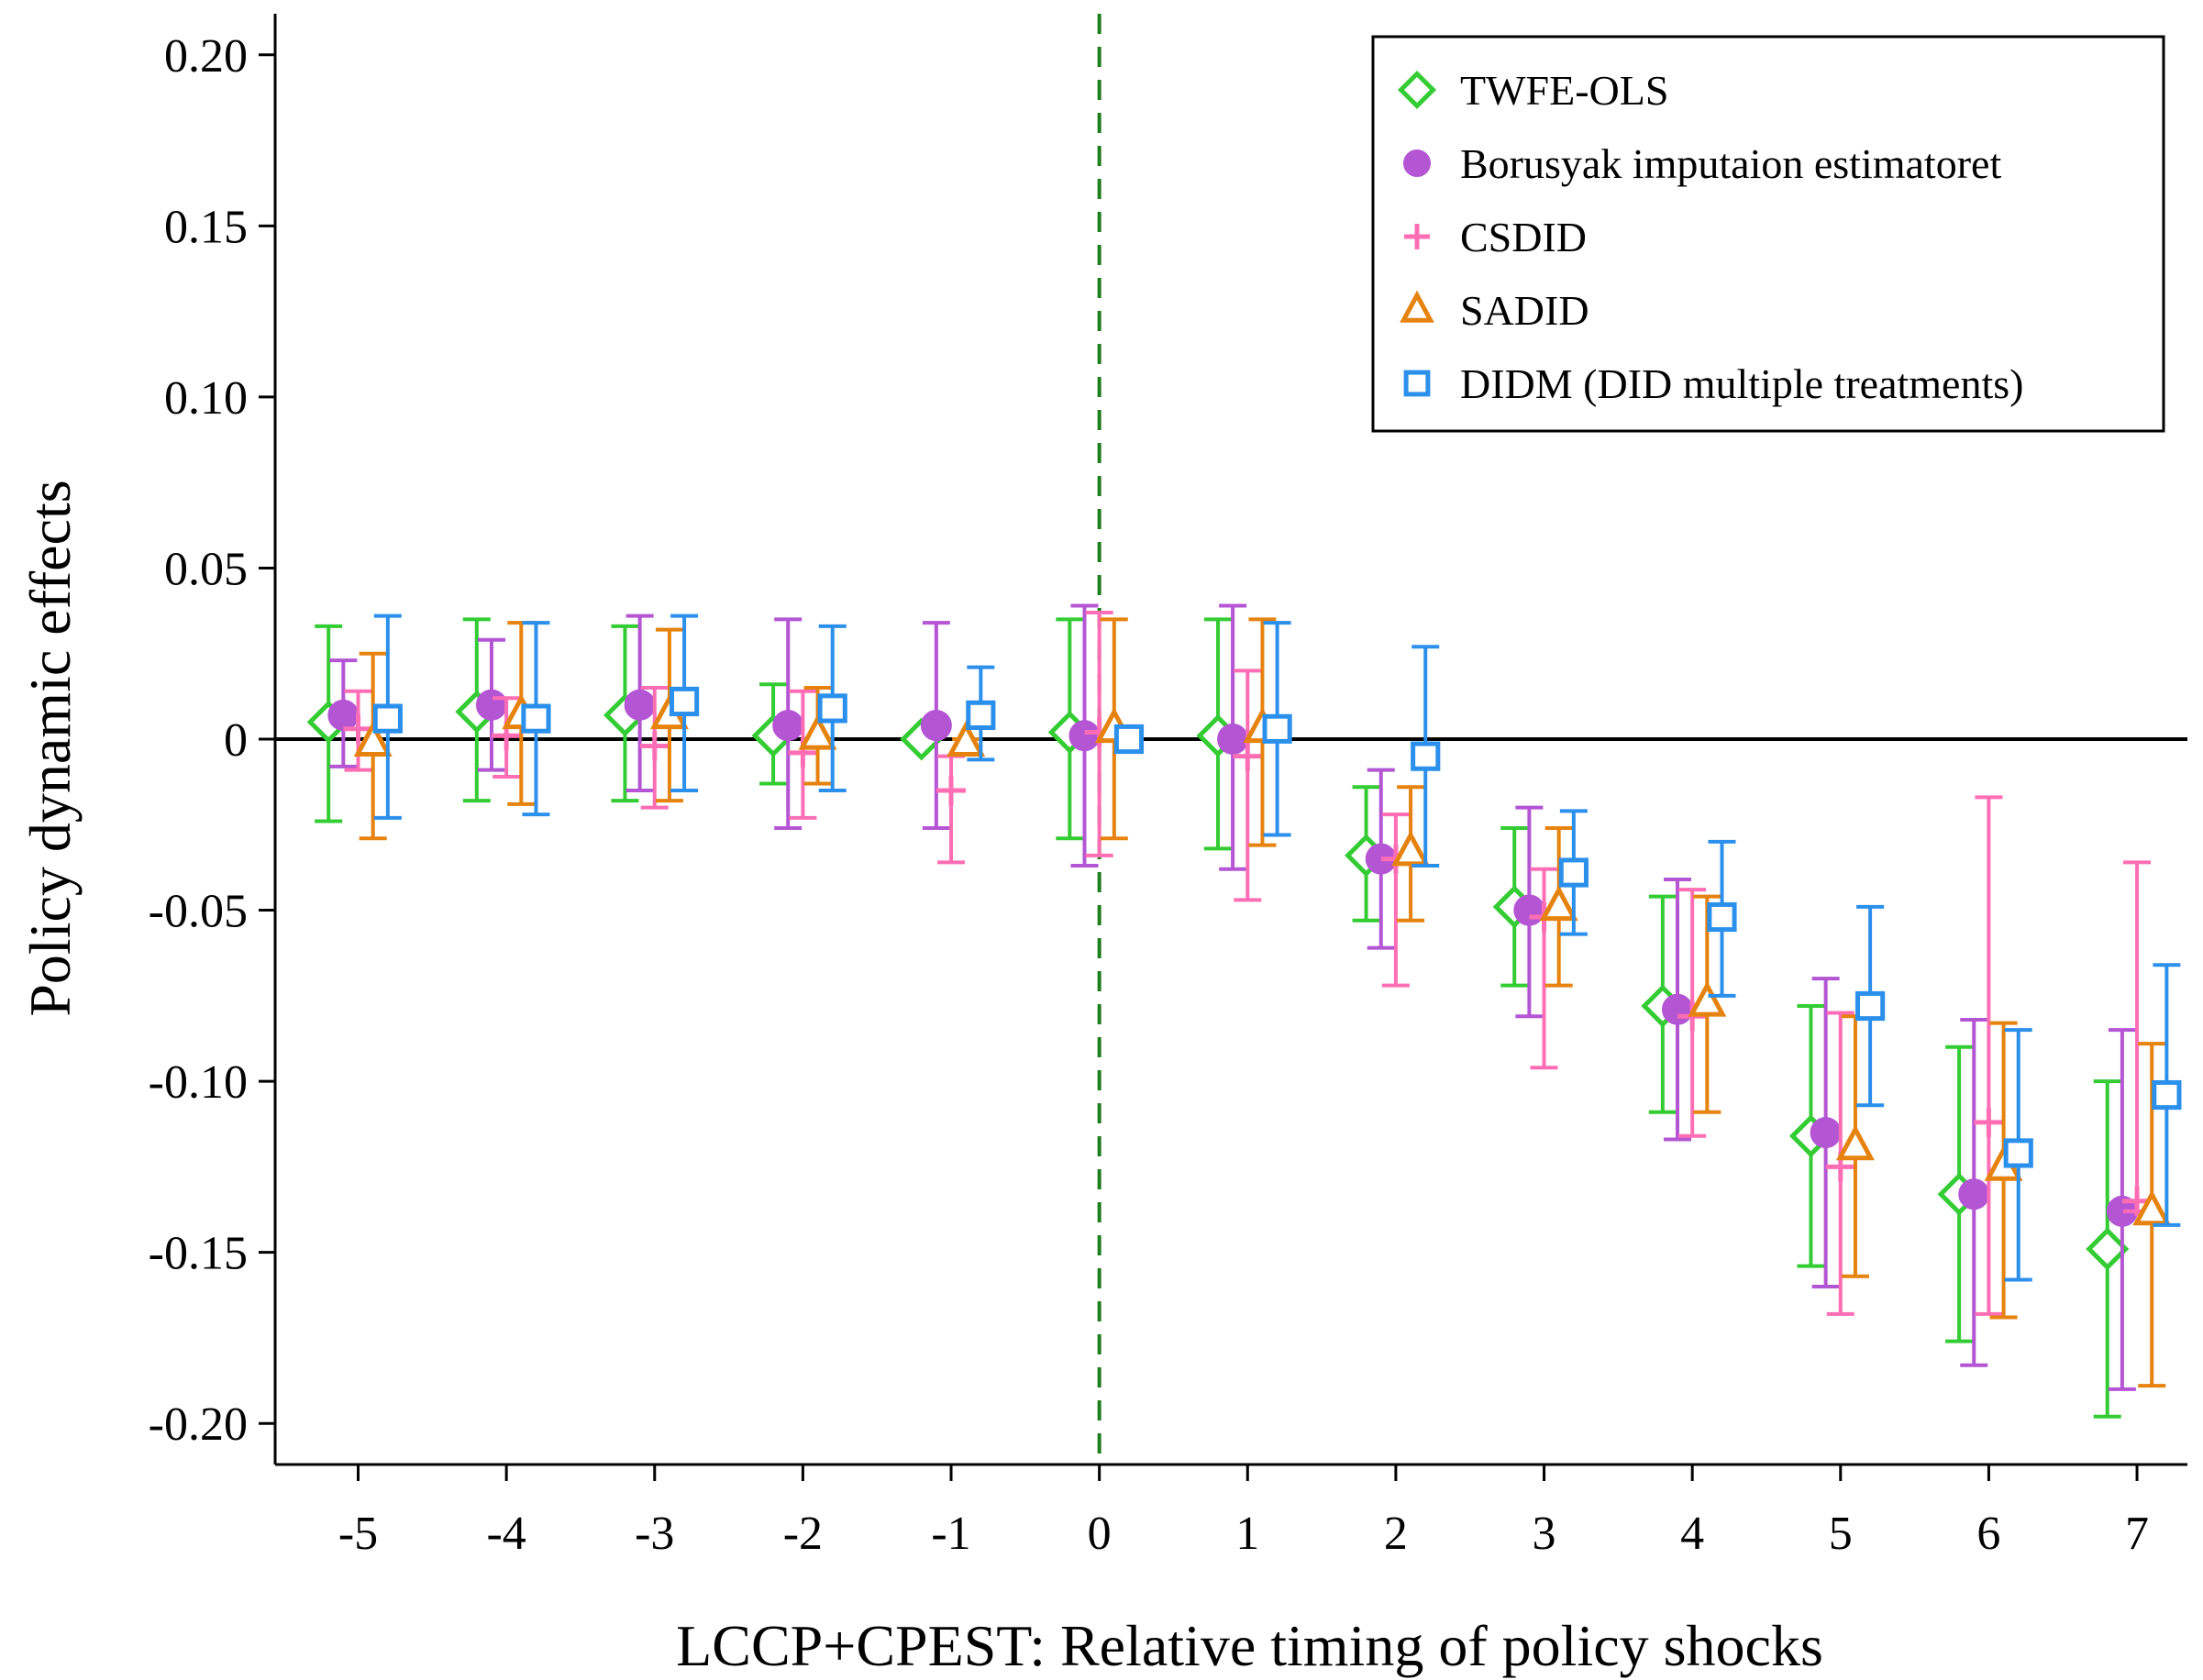  What do you see at coordinates (358, 1534) in the screenshot?
I see `x-tick-label: -5` at bounding box center [358, 1534].